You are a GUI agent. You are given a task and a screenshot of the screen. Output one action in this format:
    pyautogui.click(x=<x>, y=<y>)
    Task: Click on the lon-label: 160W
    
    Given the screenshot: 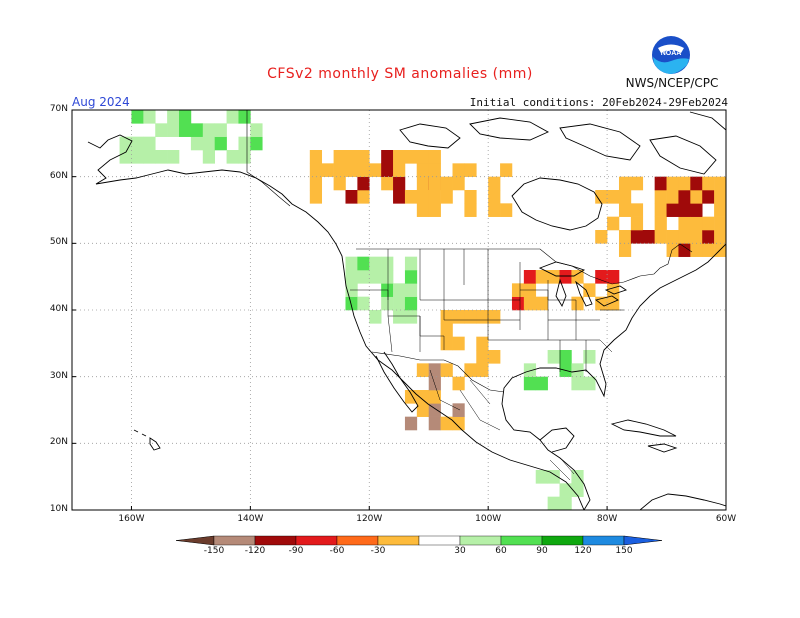 What is the action you would take?
    pyautogui.click(x=131, y=519)
    